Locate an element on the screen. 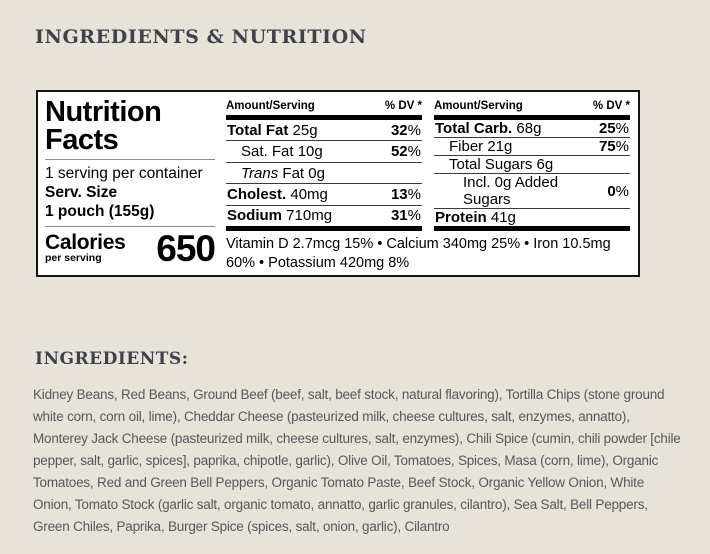 This screenshot has width=710, height=554. nutrient-dv: 31% is located at coordinates (405, 216).